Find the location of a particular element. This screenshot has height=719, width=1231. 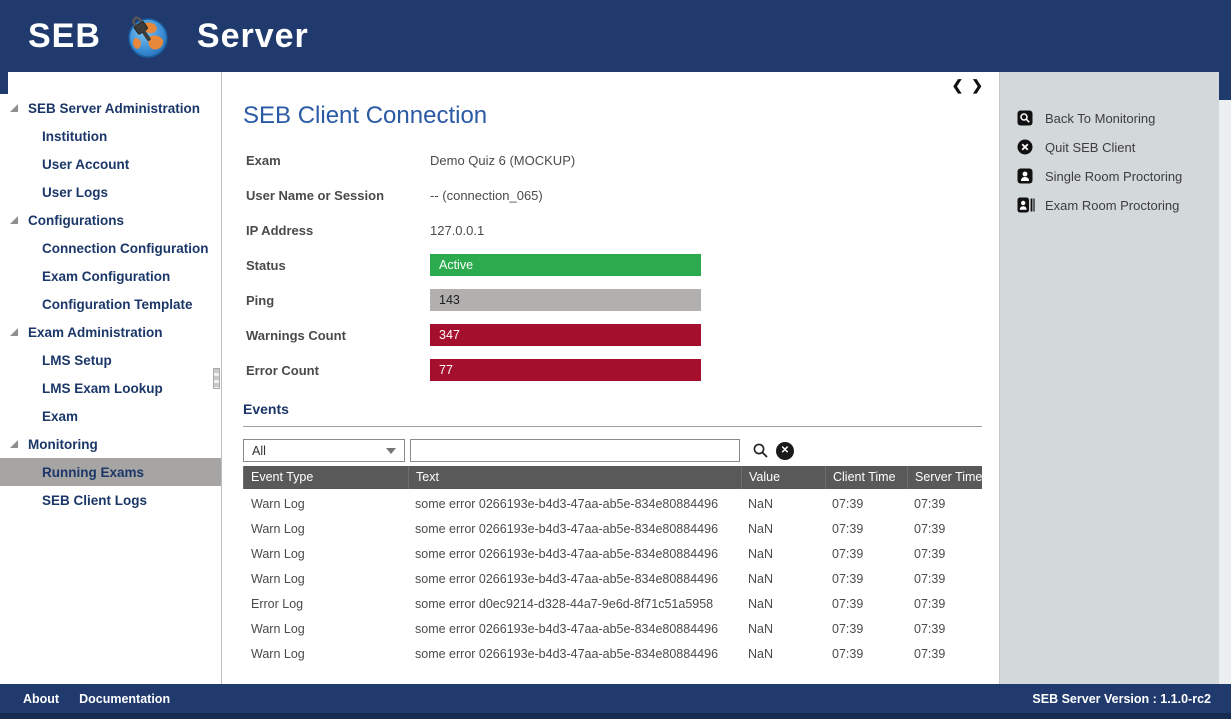

detail-field-row: Warnings Count 347 is located at coordinates (612, 335).